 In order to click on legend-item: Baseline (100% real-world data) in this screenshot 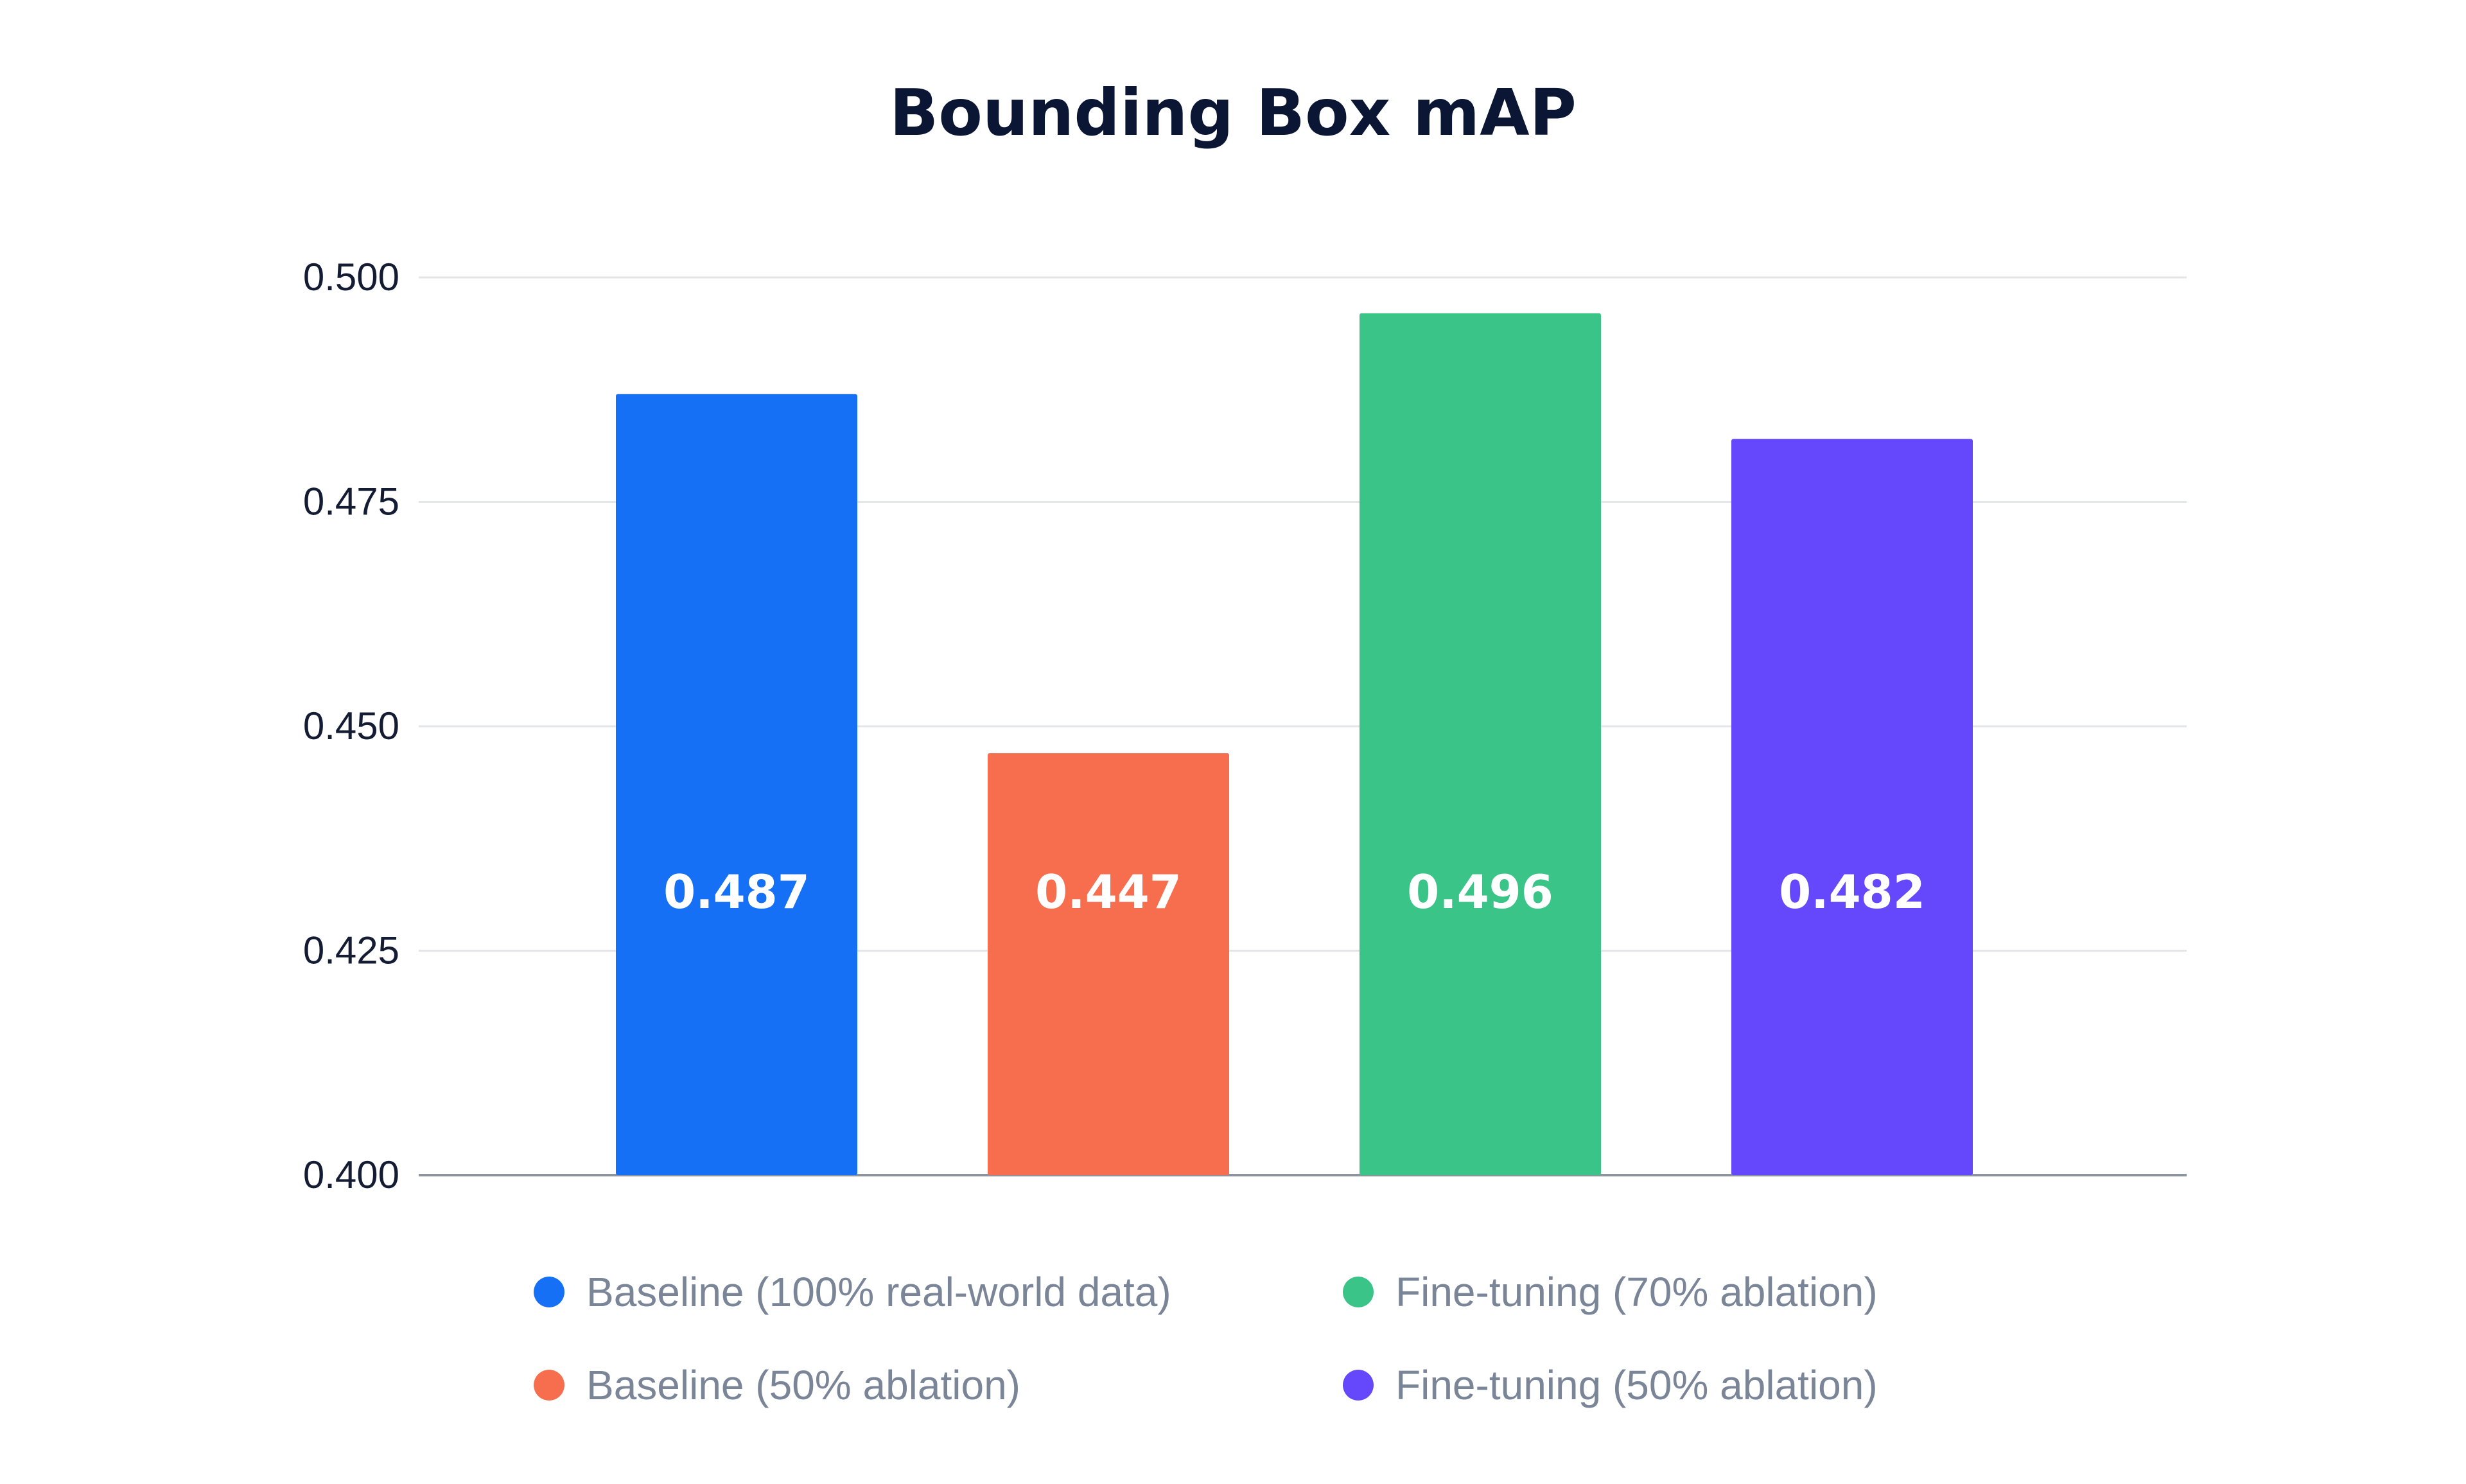, I will do `click(853, 1292)`.